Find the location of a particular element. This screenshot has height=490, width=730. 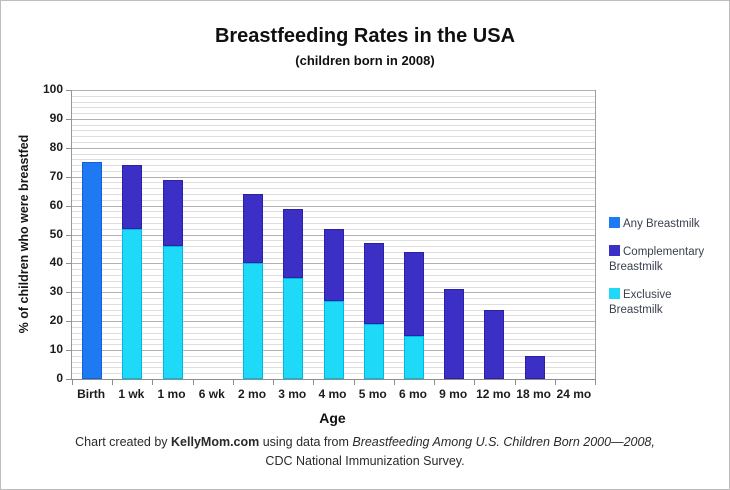

legend-swatch-complementary-breastmilk-icon is located at coordinates (614, 250).